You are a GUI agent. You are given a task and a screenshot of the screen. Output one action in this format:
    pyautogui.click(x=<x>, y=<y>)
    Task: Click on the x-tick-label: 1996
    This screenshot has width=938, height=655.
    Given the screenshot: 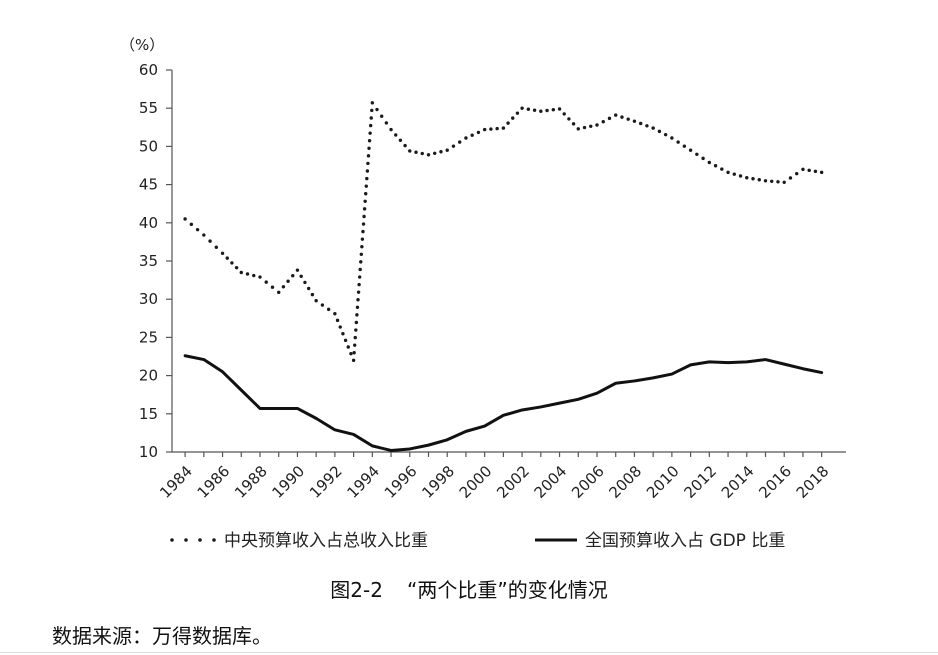 What is the action you would take?
    pyautogui.click(x=401, y=482)
    